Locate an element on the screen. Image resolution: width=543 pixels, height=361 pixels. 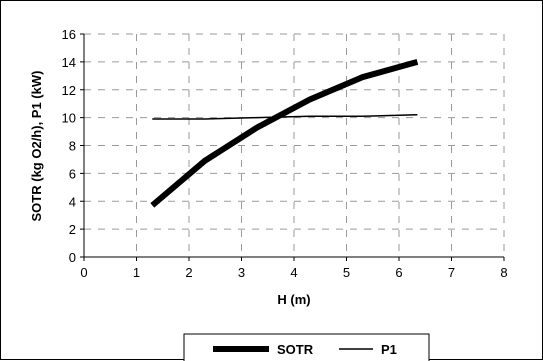
x-tick-label: 5 is located at coordinates (346, 272).